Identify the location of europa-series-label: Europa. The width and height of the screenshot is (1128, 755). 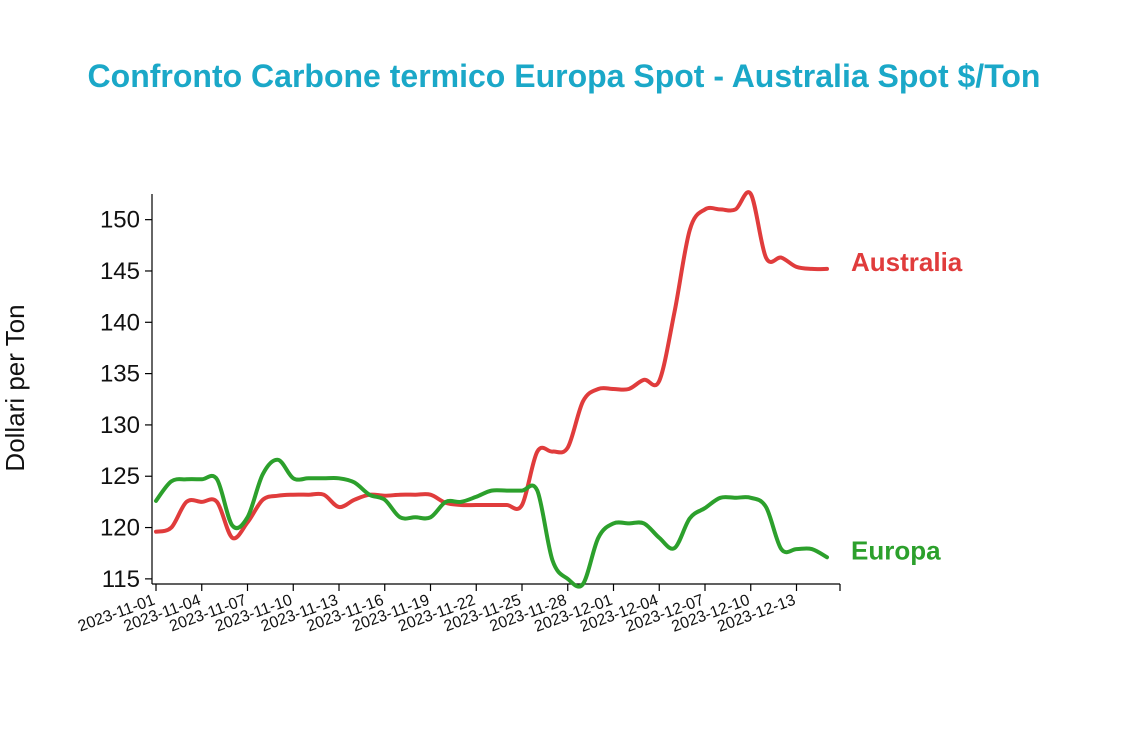
(896, 550).